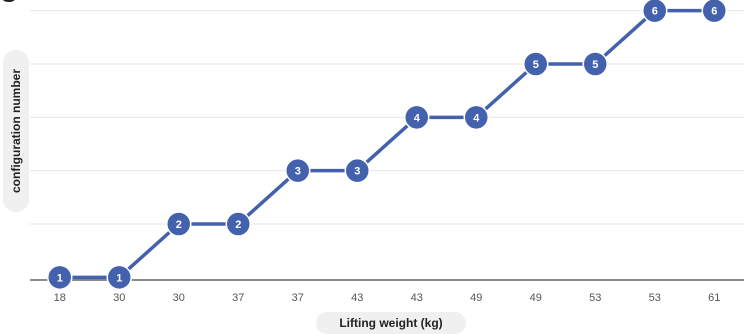 This screenshot has width=744, height=334. I want to click on x-tick-label: 61, so click(714, 298).